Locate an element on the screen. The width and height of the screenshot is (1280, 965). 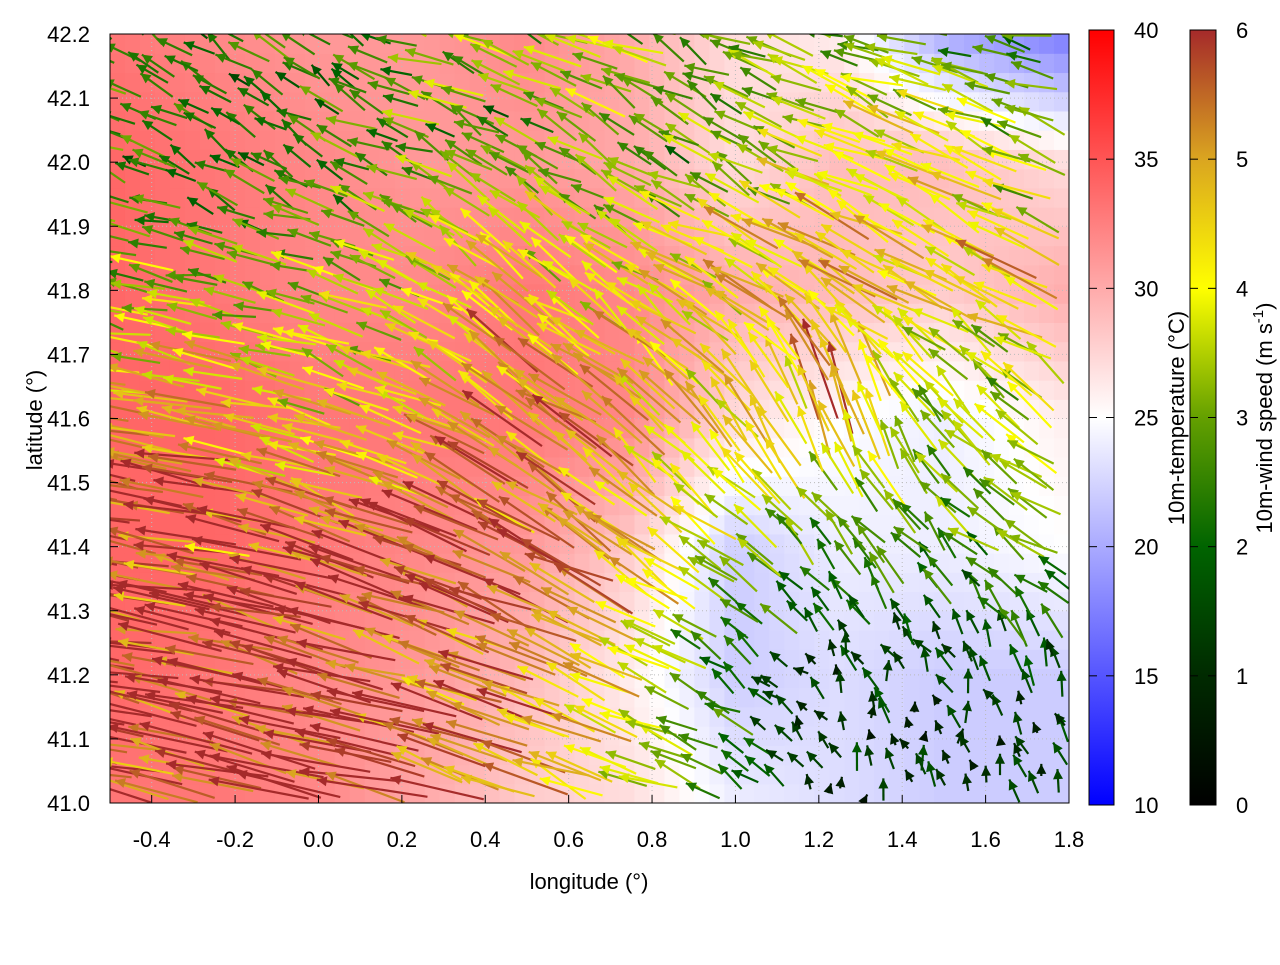
temperature-tick-label: 10 is located at coordinates (1146, 805).